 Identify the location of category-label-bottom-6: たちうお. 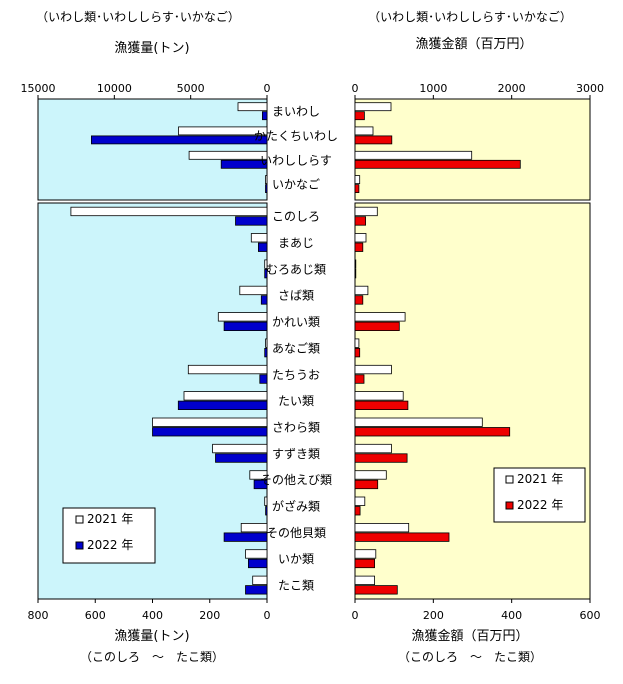
(296, 375).